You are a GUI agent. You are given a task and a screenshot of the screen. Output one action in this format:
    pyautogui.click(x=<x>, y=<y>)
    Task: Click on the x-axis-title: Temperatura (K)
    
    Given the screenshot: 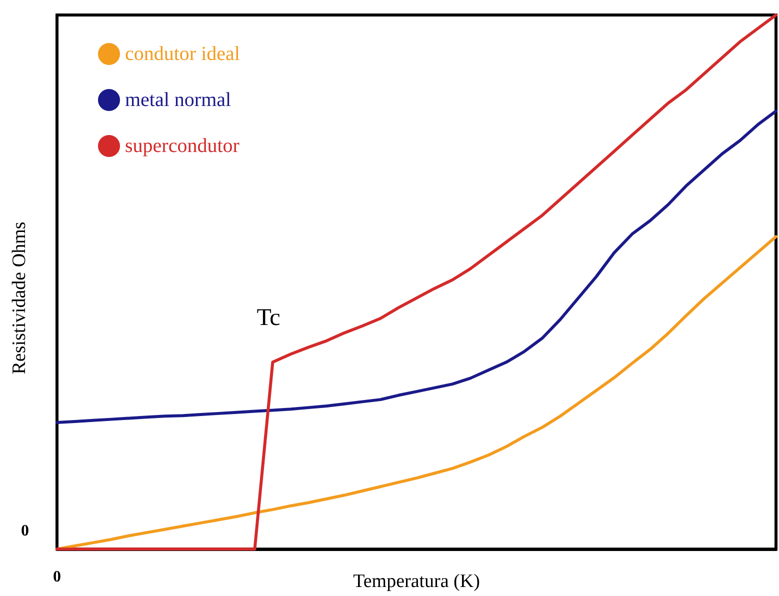 What is the action you would take?
    pyautogui.click(x=416, y=581)
    